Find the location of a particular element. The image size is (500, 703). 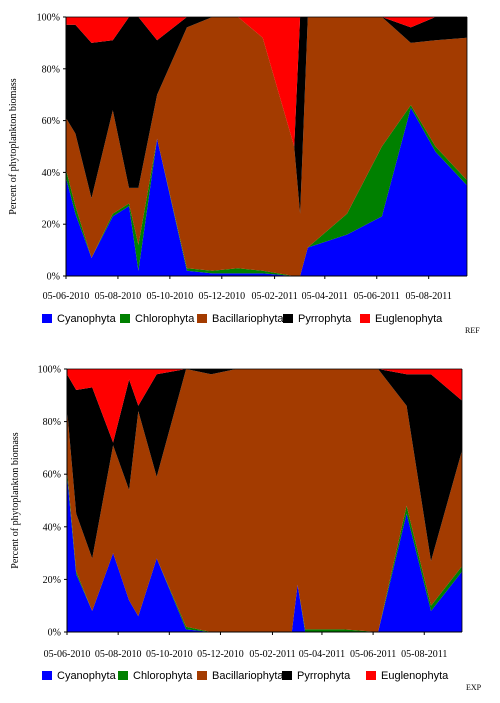

panel-tag: REF is located at coordinates (472, 330).